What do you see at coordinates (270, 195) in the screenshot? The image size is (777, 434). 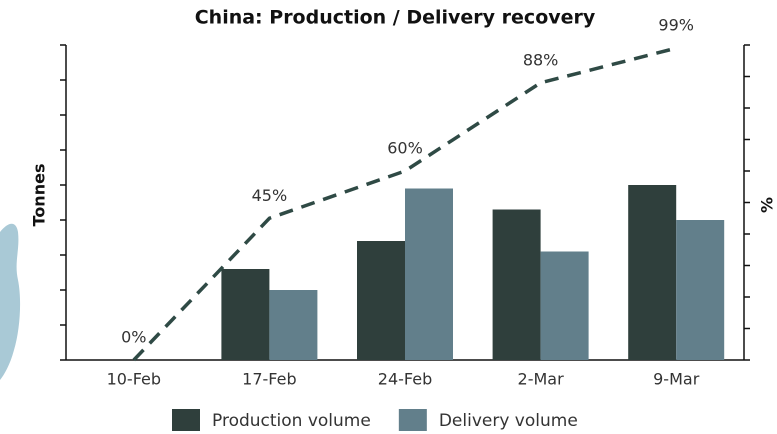 I see `data-label: 45%` at bounding box center [270, 195].